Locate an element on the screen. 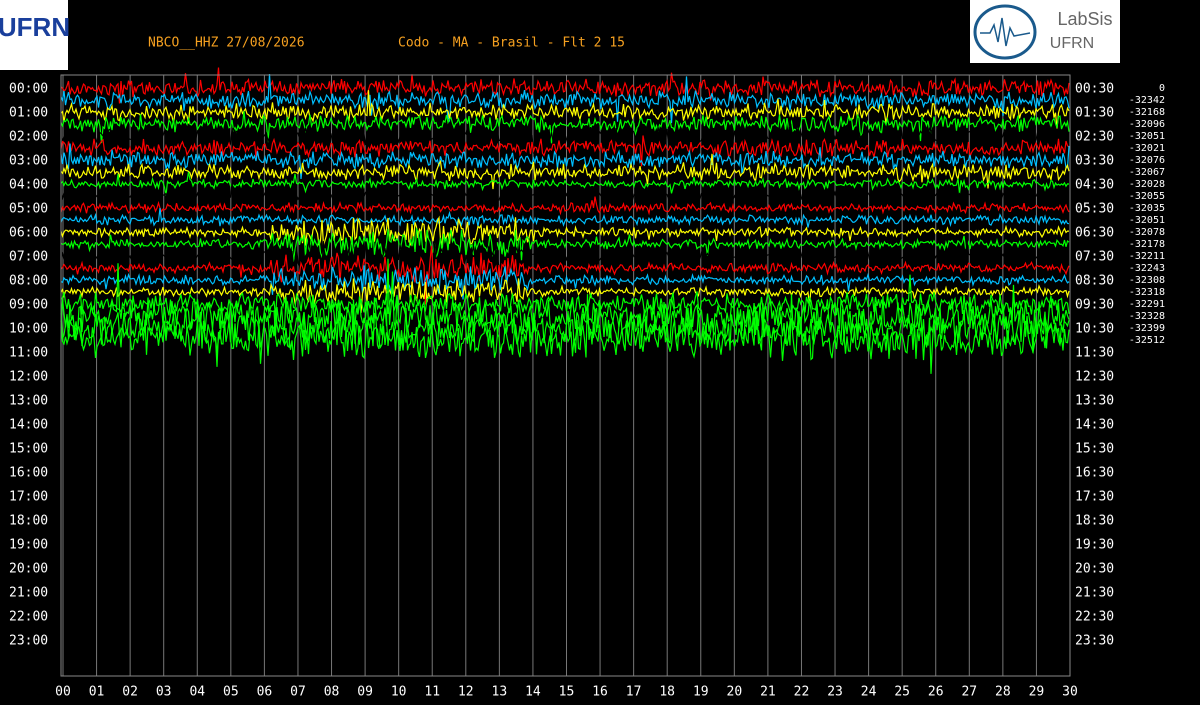 The image size is (1200, 705). offset-label: -32342 is located at coordinates (1147, 100).